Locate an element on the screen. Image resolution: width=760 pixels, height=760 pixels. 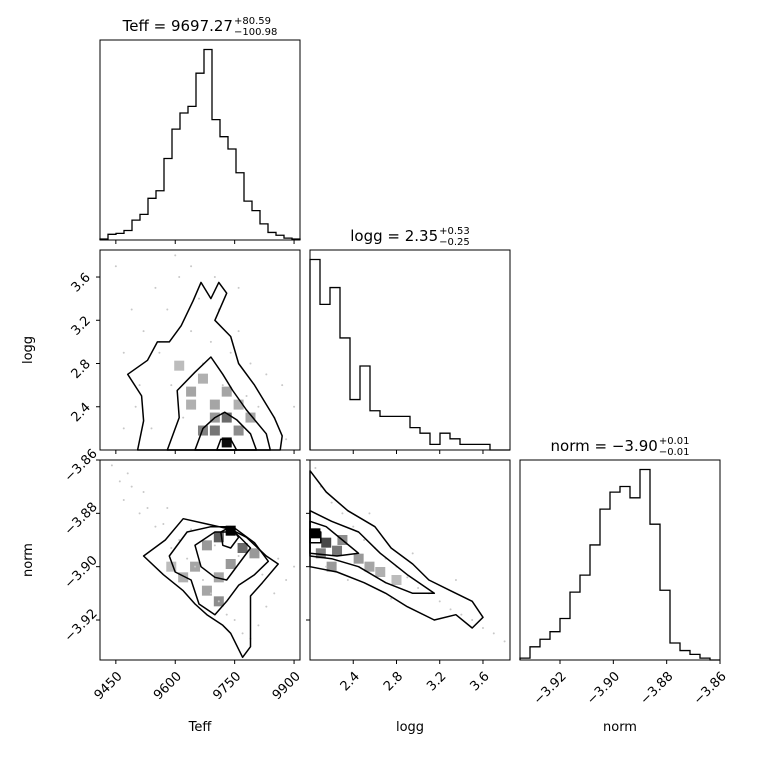
x-axis-label: norm is located at coordinates (620, 727).